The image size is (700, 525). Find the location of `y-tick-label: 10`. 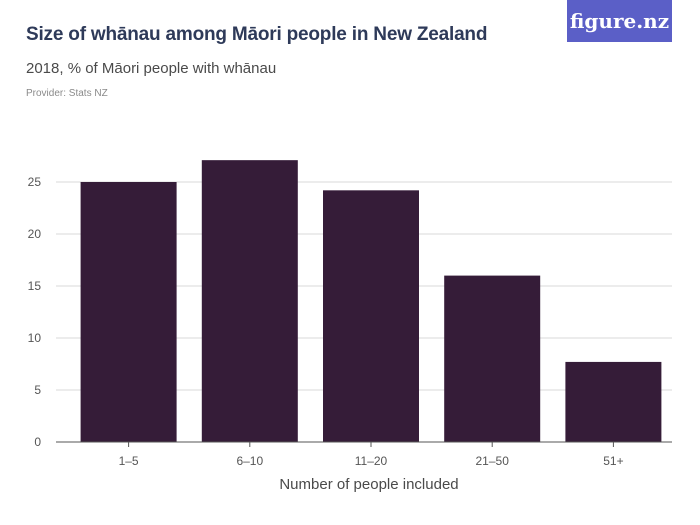

y-tick-label: 10 is located at coordinates (35, 338).